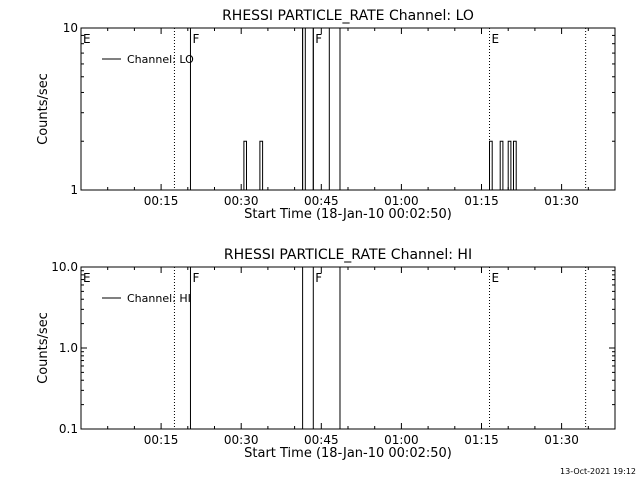  Describe the element at coordinates (598, 471) in the screenshot. I see `footer-timestamp: 13-Oct-2021 19:12` at that location.